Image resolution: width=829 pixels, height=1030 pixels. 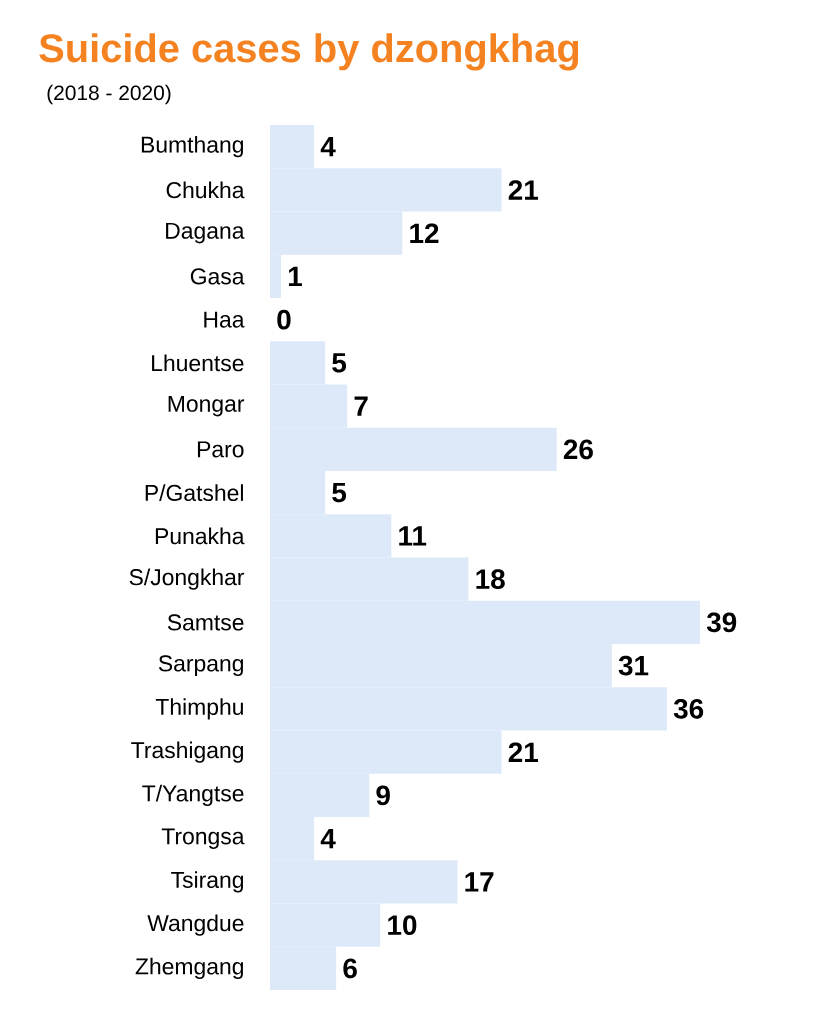 I want to click on y-tick-label: Punakha, so click(x=200, y=536).